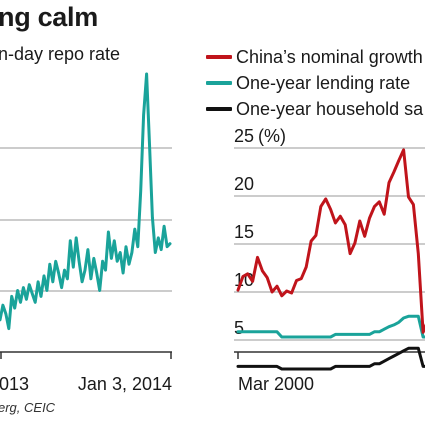 The height and width of the screenshot is (425, 425). What do you see at coordinates (28, 407) in the screenshot?
I see `source-note: erg, CEIC` at bounding box center [28, 407].